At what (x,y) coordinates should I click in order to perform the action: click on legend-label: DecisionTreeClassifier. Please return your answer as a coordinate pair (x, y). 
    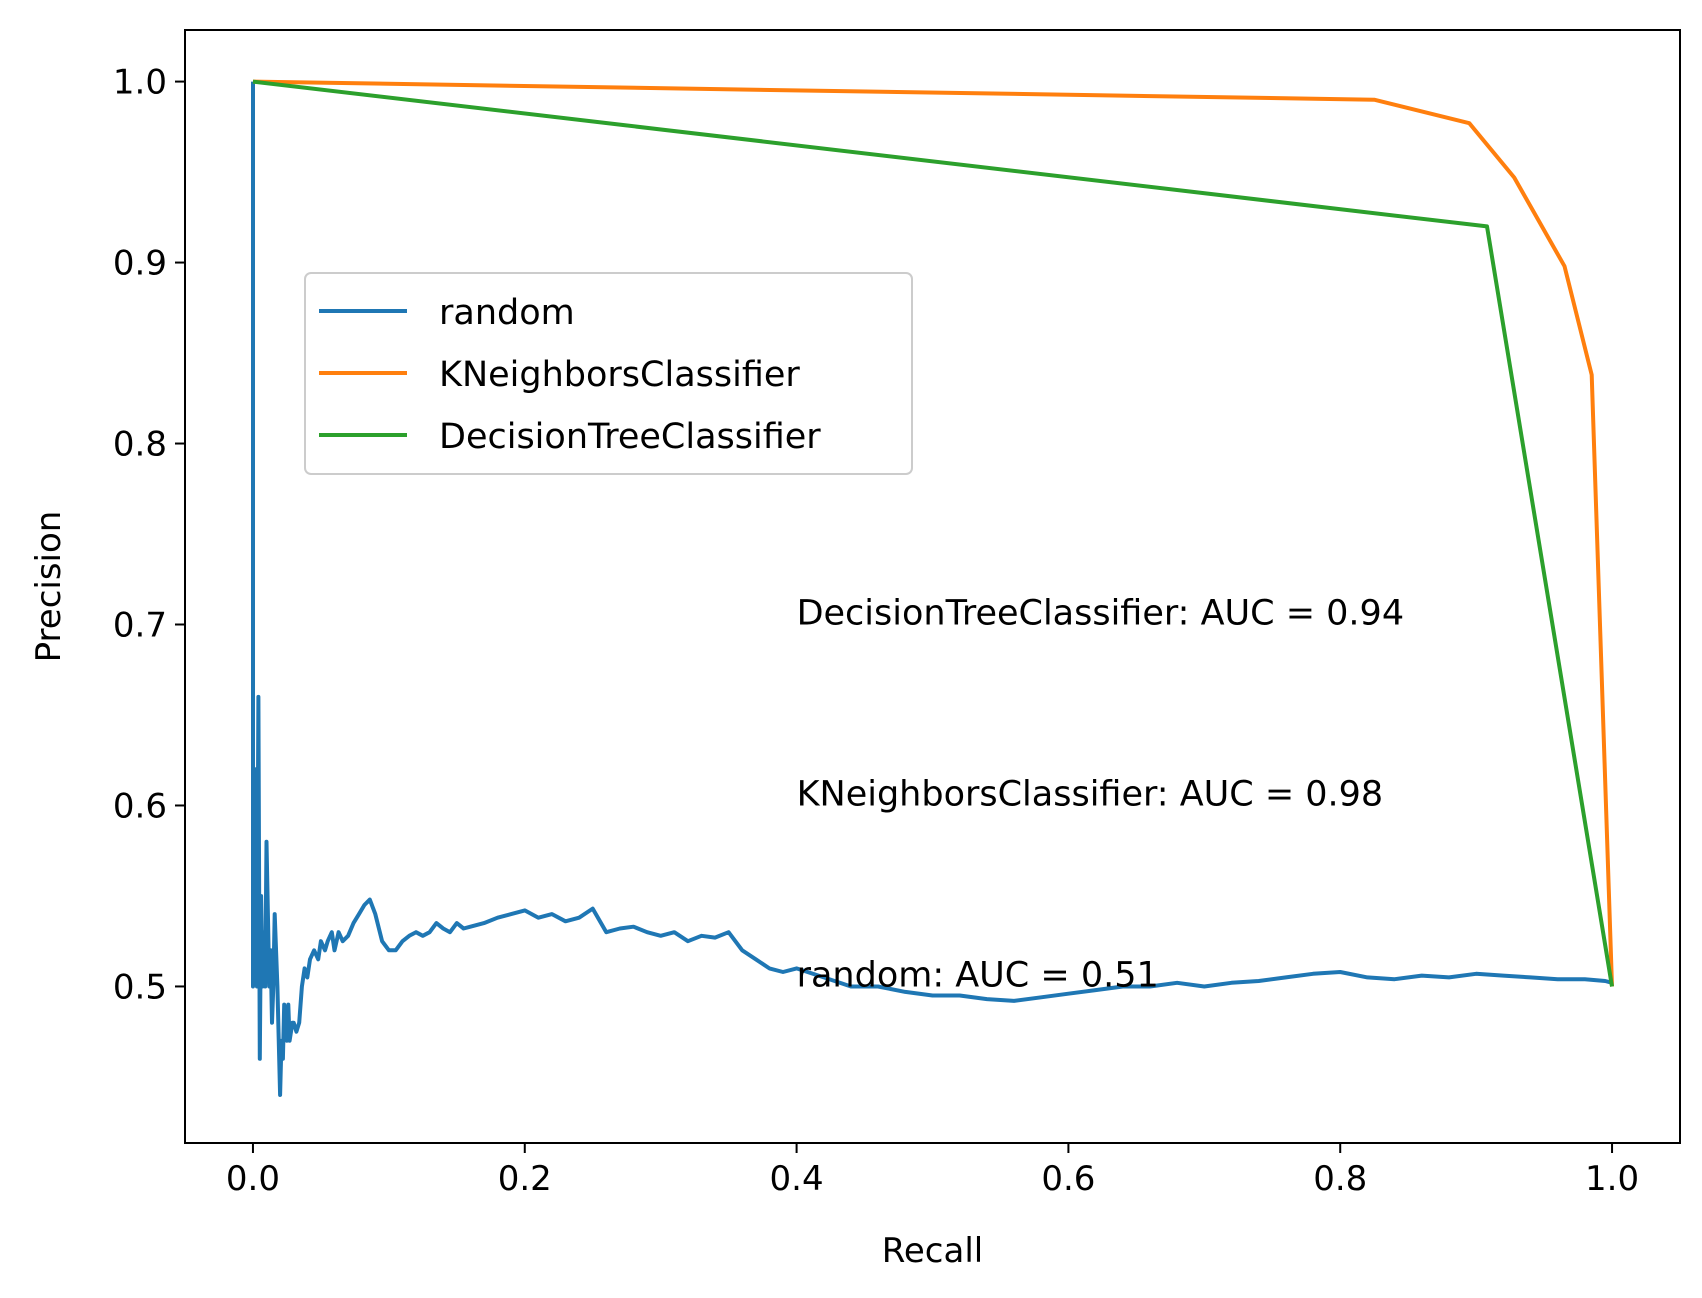
    Looking at the image, I should click on (630, 437).